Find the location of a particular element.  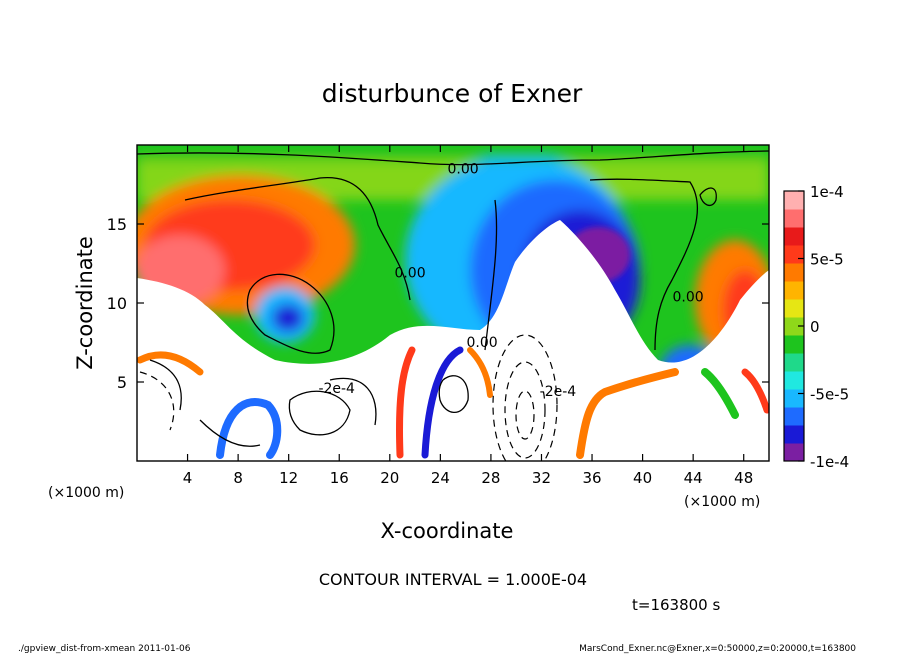

y-axis-unit: (×1000 m) is located at coordinates (86, 493).